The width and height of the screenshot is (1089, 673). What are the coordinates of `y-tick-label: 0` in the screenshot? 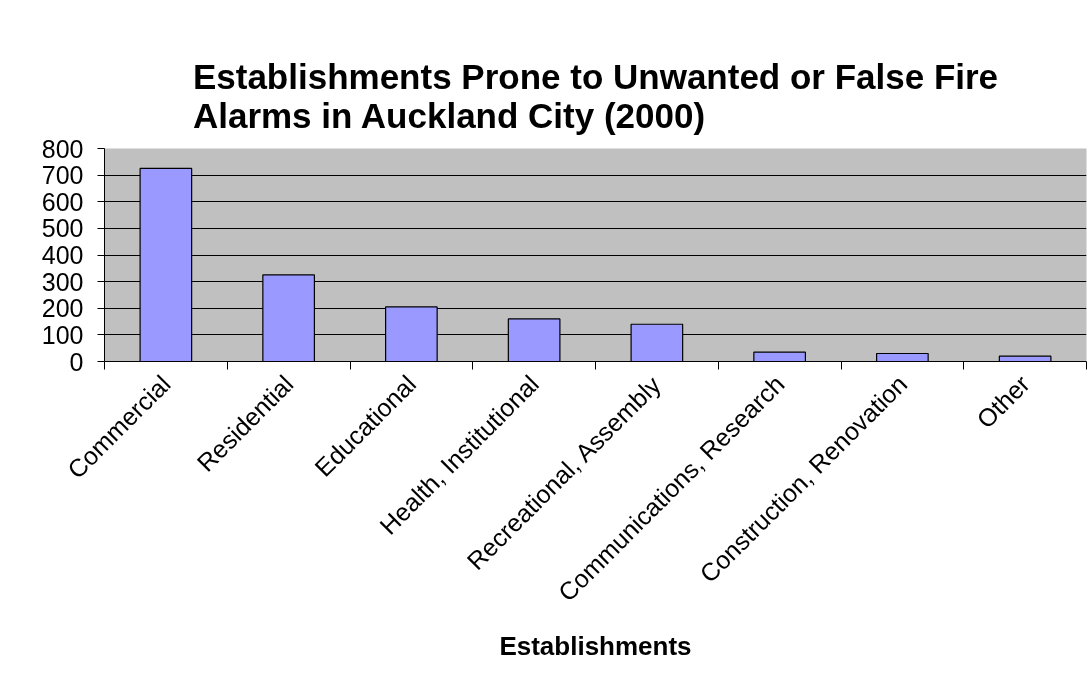 It's located at (76, 361).